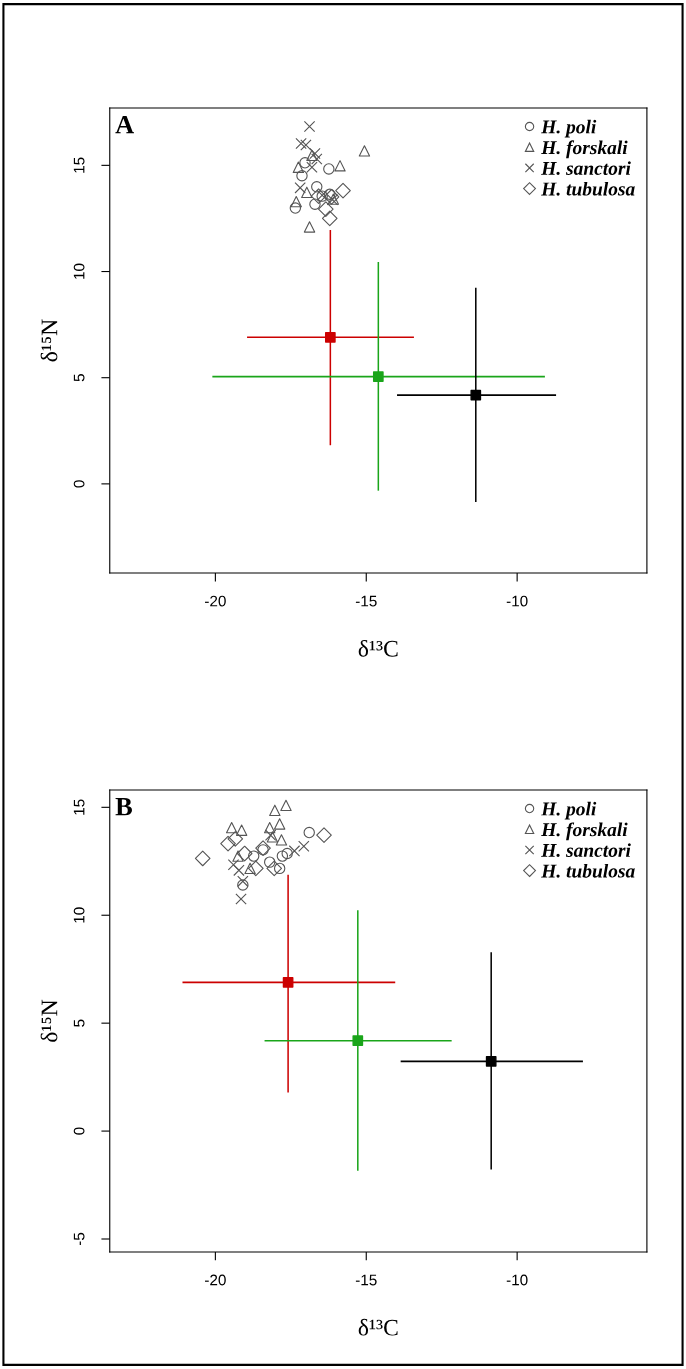  Describe the element at coordinates (79, 1239) in the screenshot. I see `y-tick-label: -5` at that location.